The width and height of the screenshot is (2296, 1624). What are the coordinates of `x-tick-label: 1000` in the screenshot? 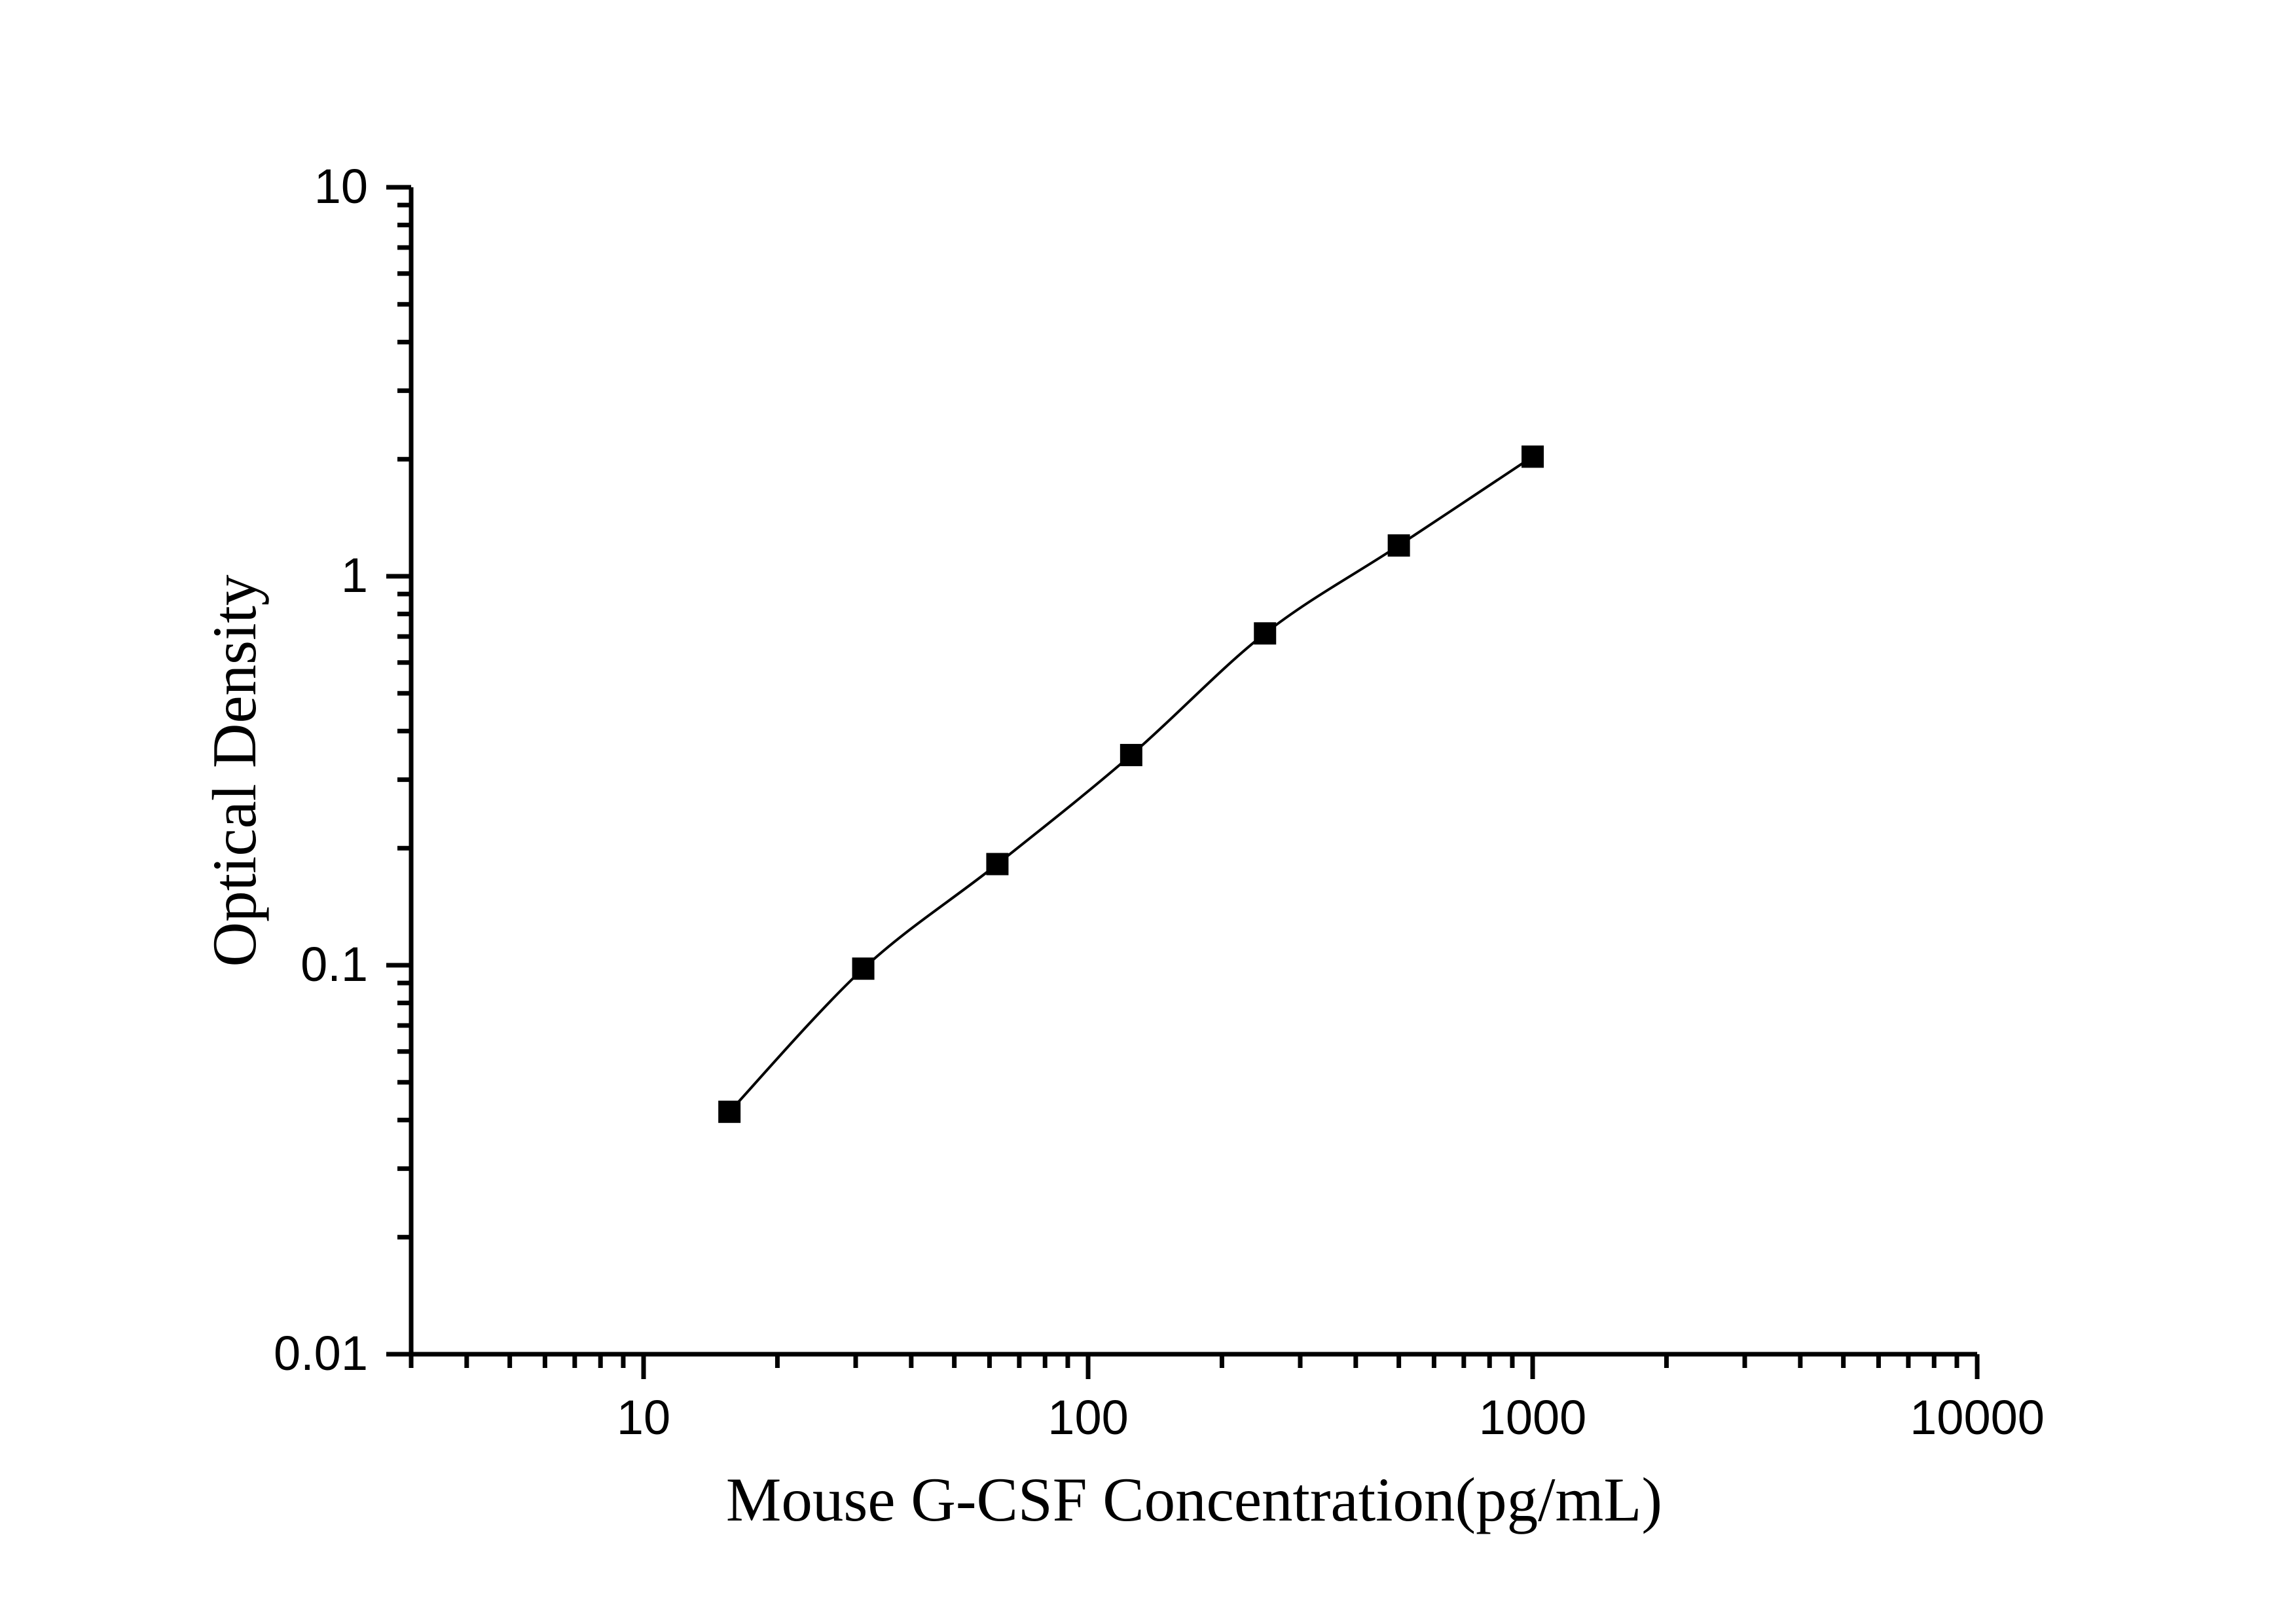 It's located at (1533, 1417).